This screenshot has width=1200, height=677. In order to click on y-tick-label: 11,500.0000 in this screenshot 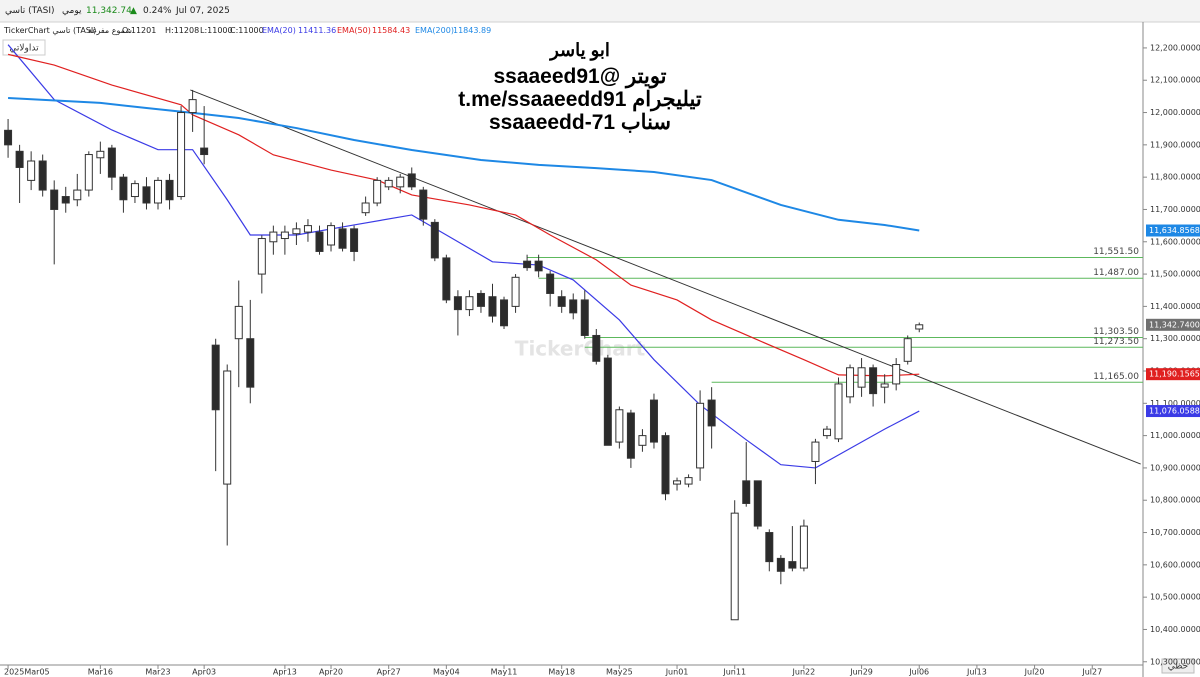, I will do `click(1175, 274)`.